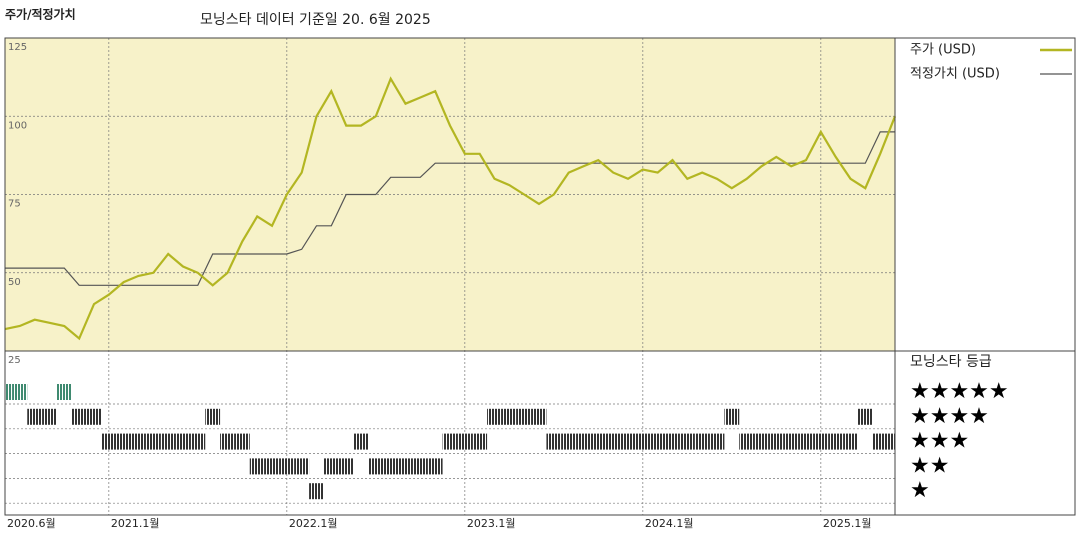 Image resolution: width=1080 pixels, height=544 pixels. Describe the element at coordinates (315, 20) in the screenshot. I see `chart-subtitle: 모닝스타 데이터 기준일 20. 6월 2025` at that location.